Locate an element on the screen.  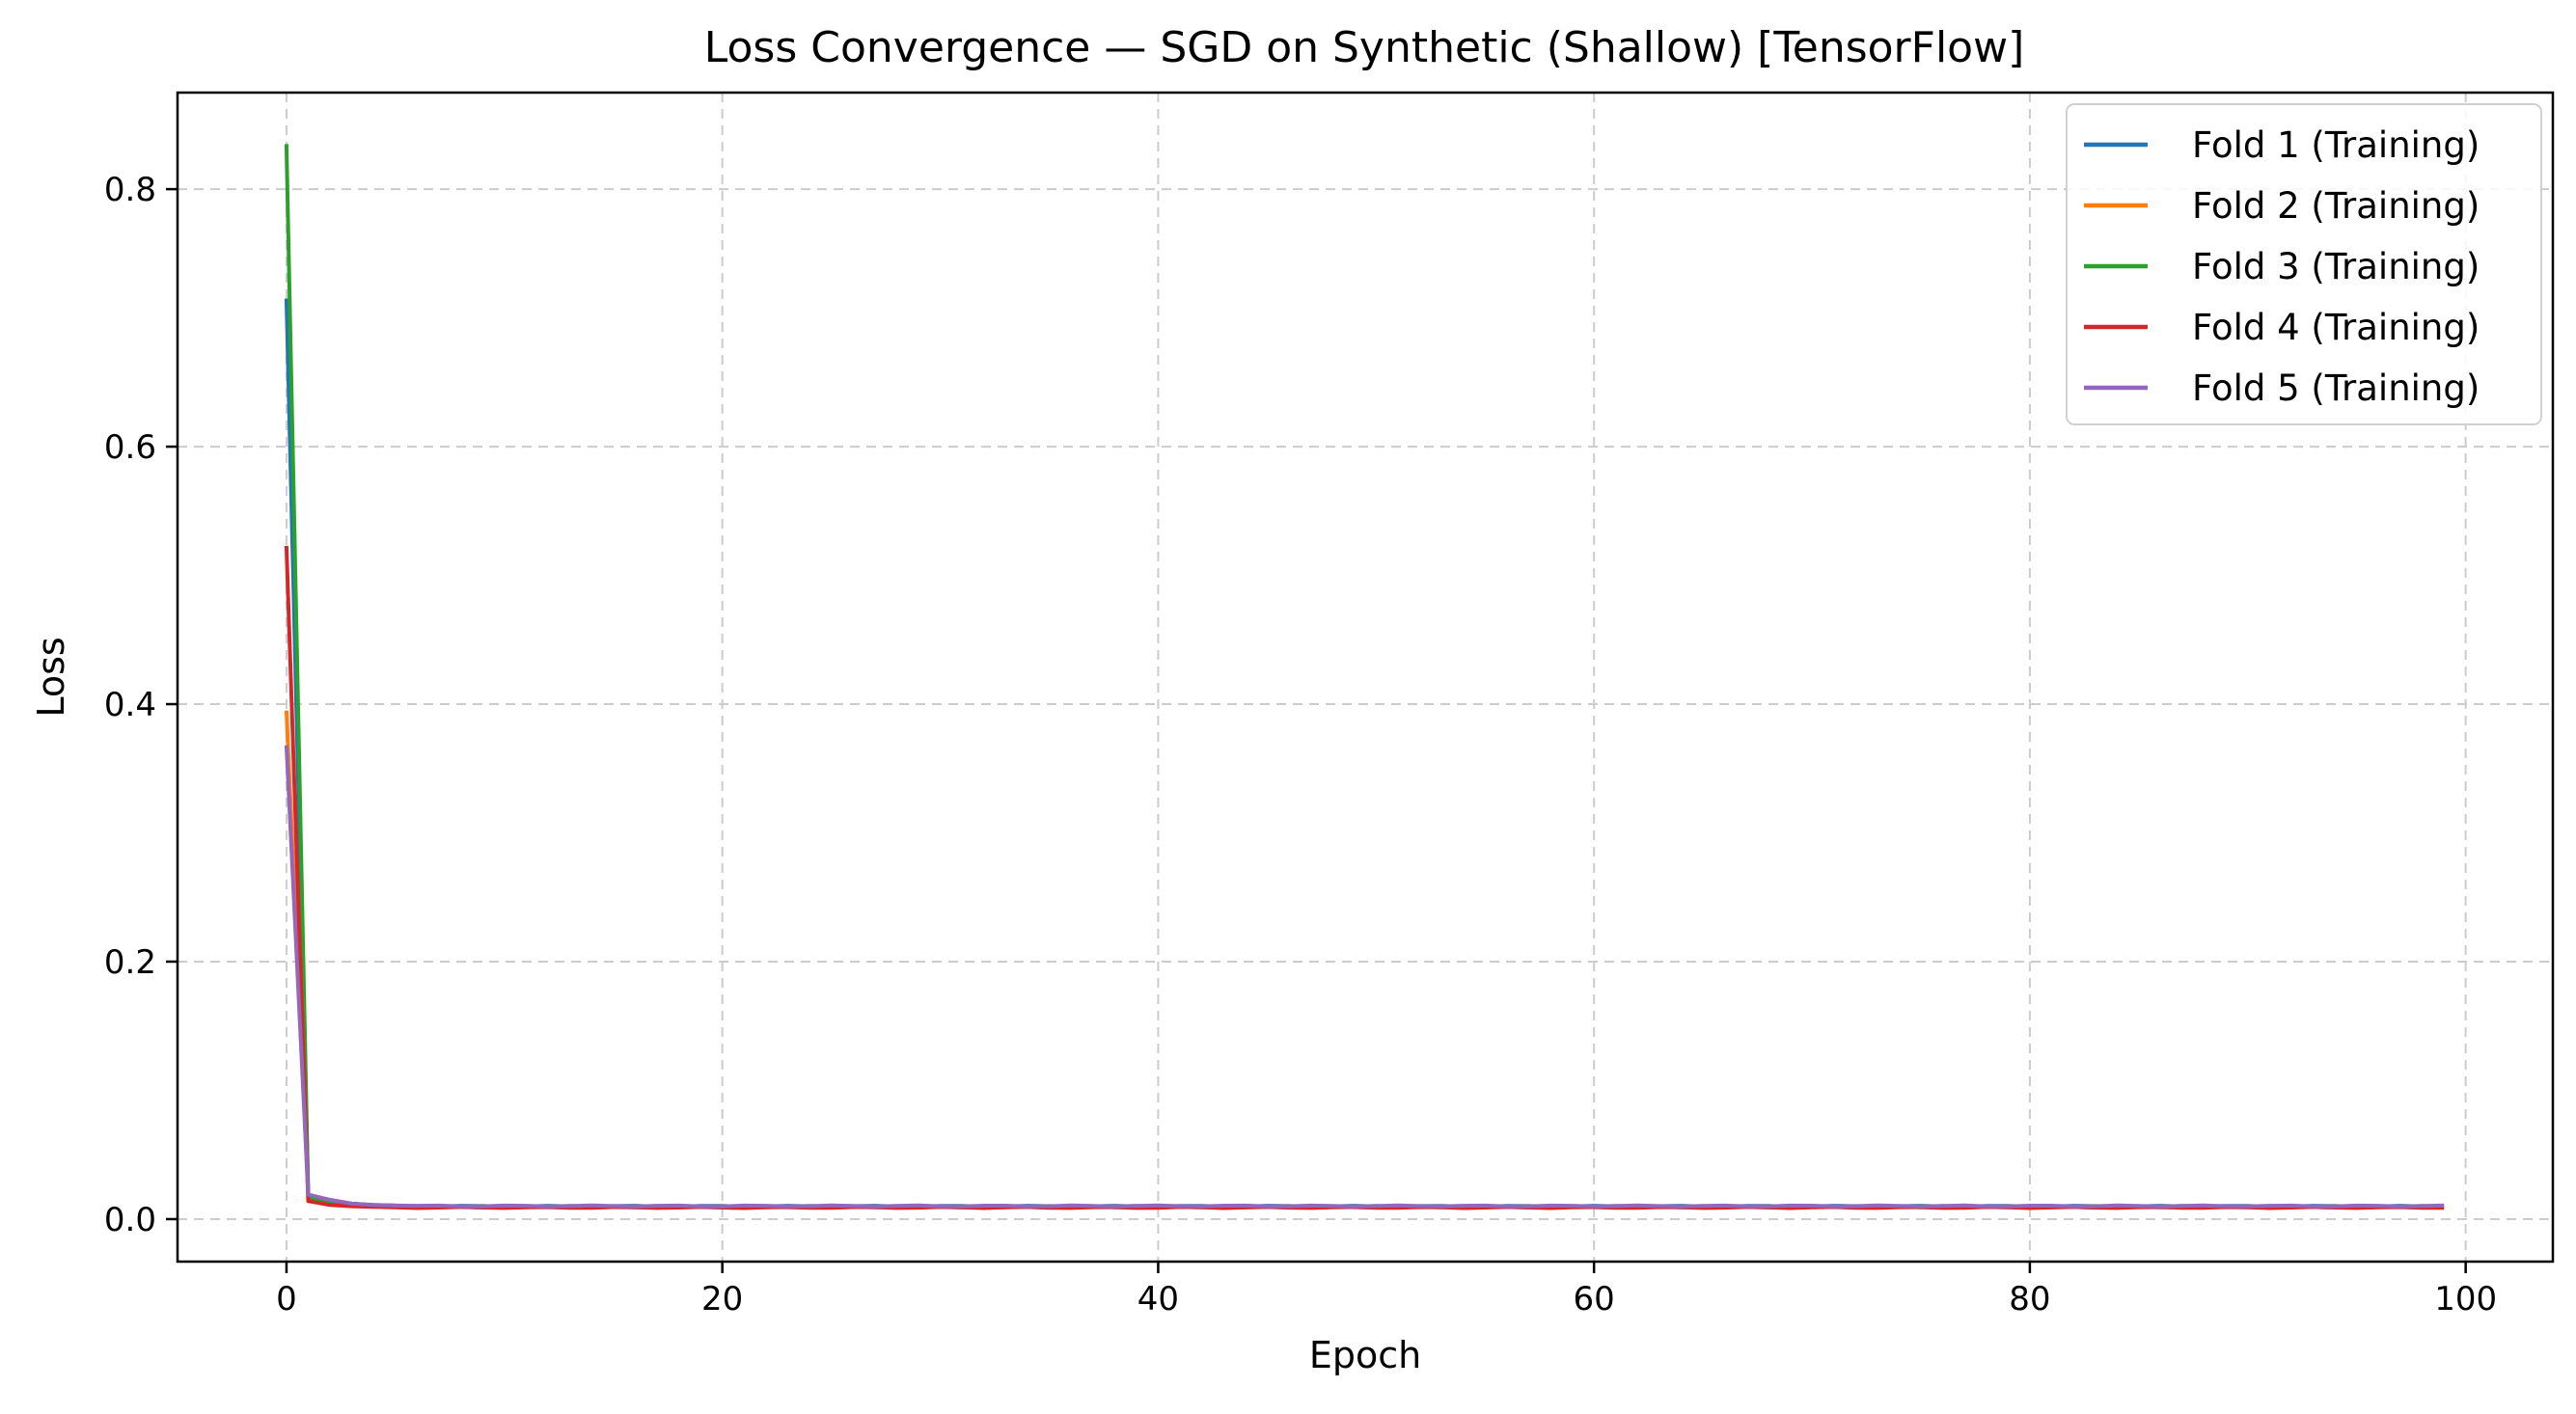
x-tick-label: 20 is located at coordinates (722, 1299).